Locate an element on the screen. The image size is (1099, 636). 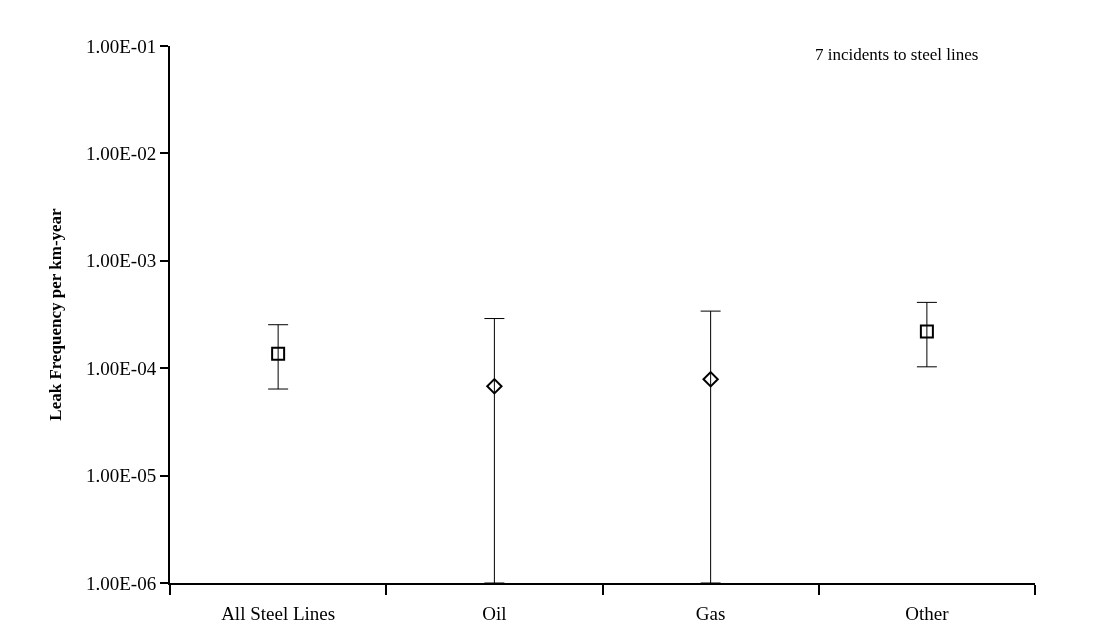
y-tick-label: 1.00E-03 is located at coordinates (121, 261).